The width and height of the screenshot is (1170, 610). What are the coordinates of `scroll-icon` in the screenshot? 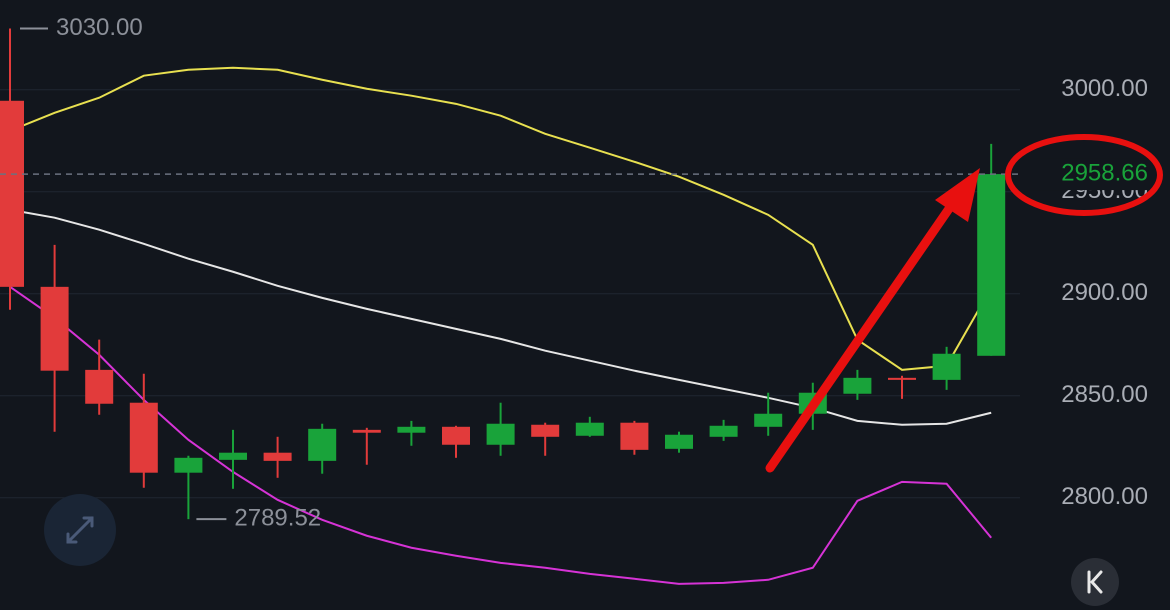 It's located at (1095, 582).